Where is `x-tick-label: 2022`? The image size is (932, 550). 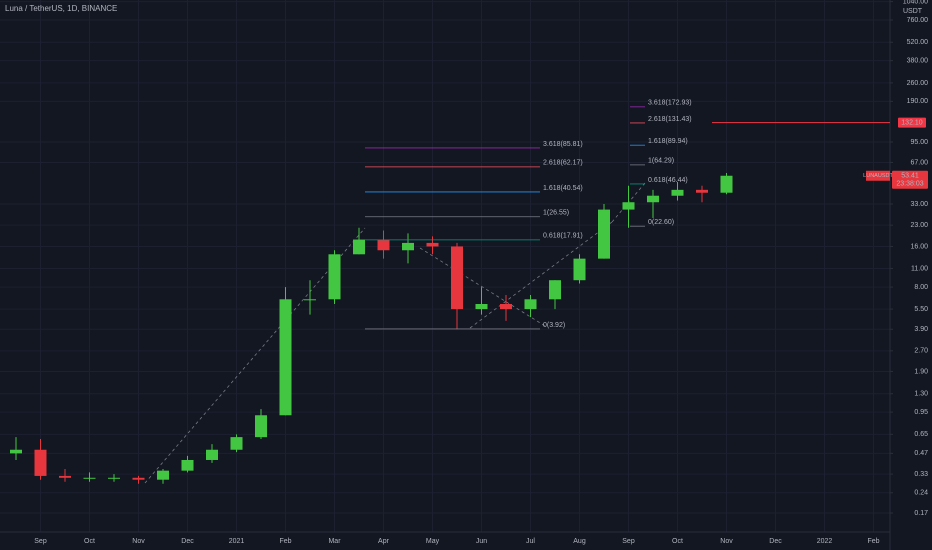 x-tick-label: 2022 is located at coordinates (825, 541).